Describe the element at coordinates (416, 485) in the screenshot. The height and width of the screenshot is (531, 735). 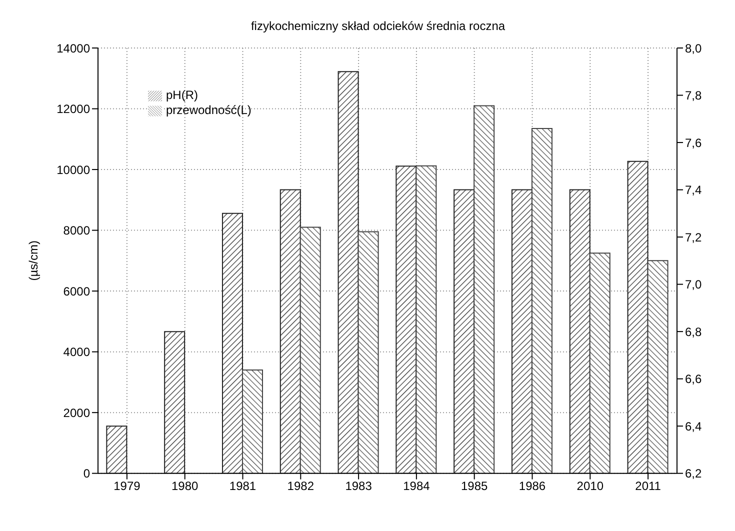
I see `x-tick-label: 1984` at that location.